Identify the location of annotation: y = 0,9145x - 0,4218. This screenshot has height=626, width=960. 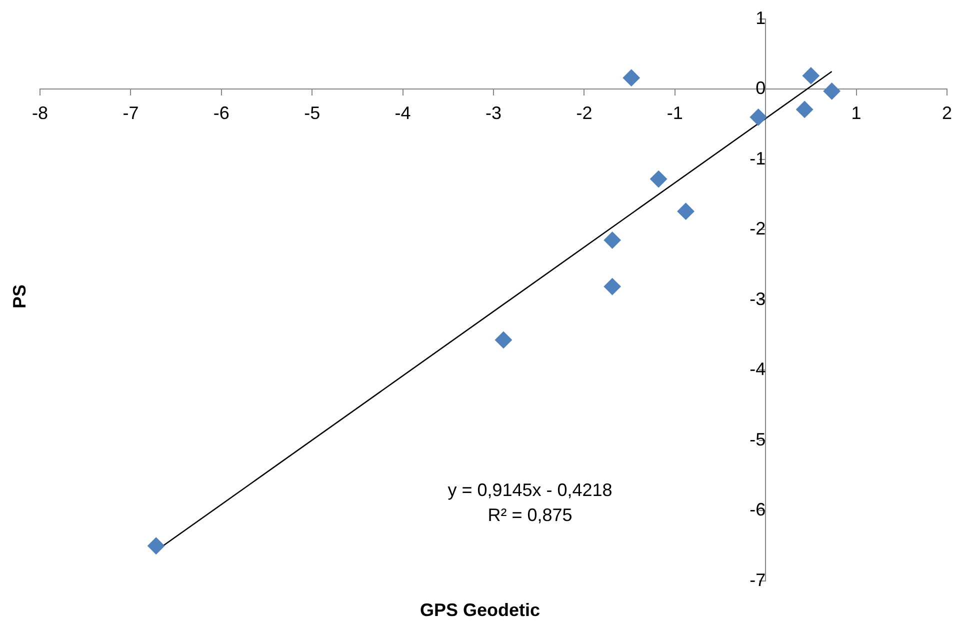
(530, 490).